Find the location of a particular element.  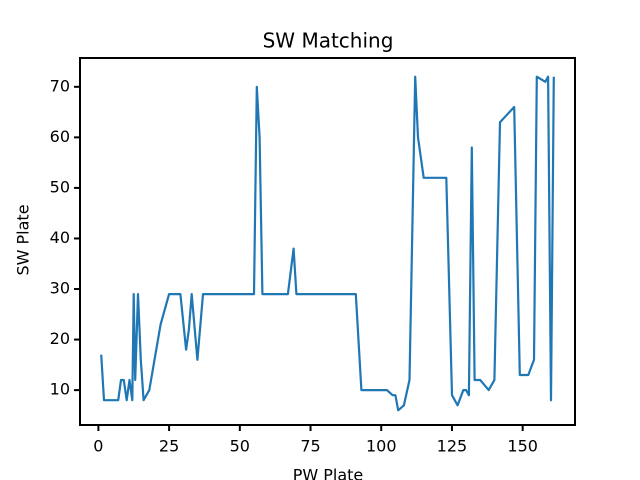

x-tick-label: 125 is located at coordinates (452, 446).